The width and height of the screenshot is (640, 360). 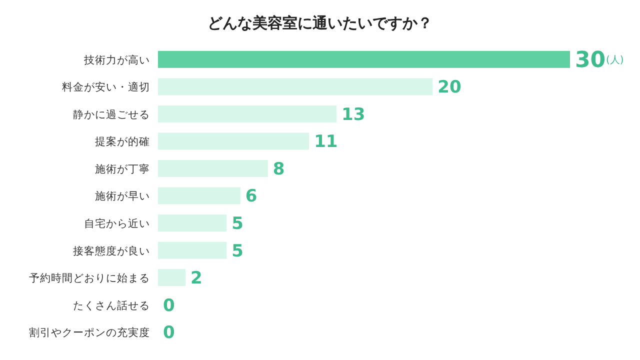 I want to click on y-tick-label: 割引やクーポンの充実度, so click(x=89, y=333).